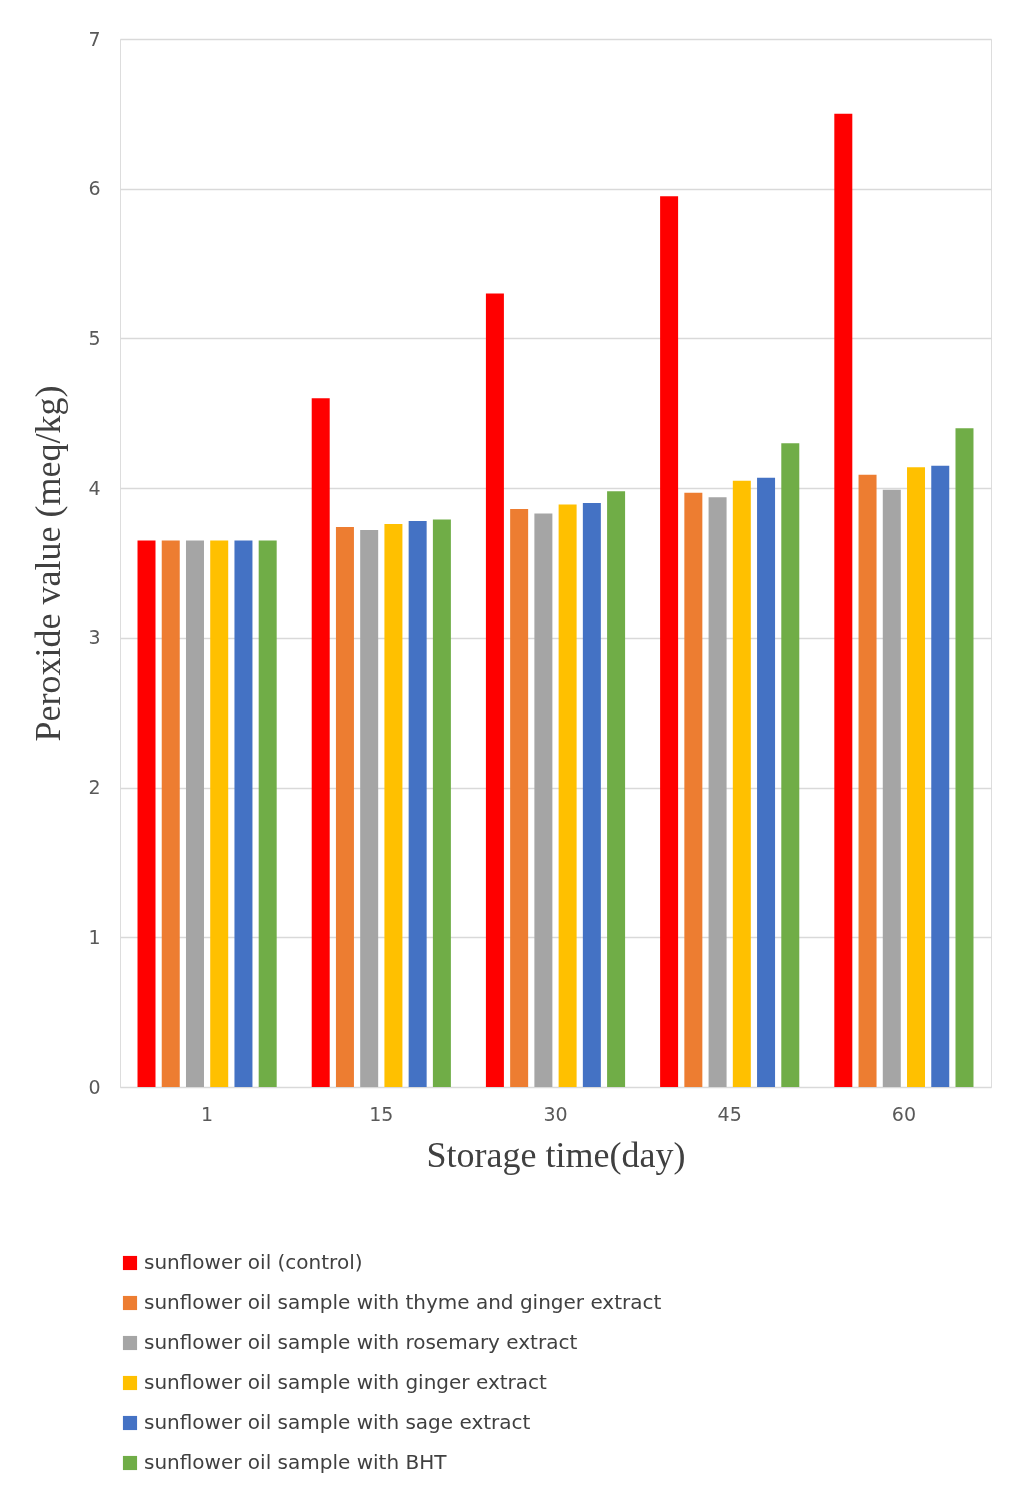 The image size is (1011, 1493). What do you see at coordinates (94, 337) in the screenshot?
I see `y-tick-label: 5` at bounding box center [94, 337].